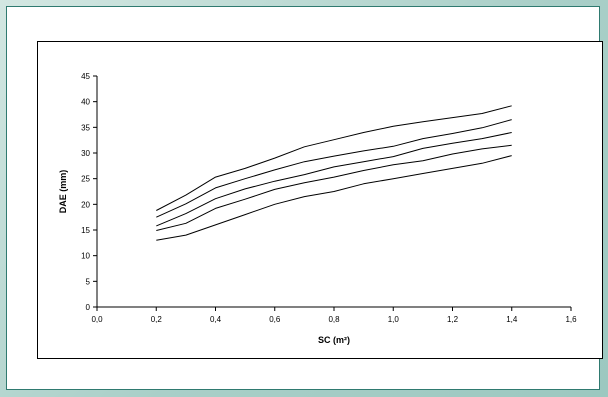 The width and height of the screenshot is (608, 397). I want to click on y-tick-label: 45, so click(85, 76).